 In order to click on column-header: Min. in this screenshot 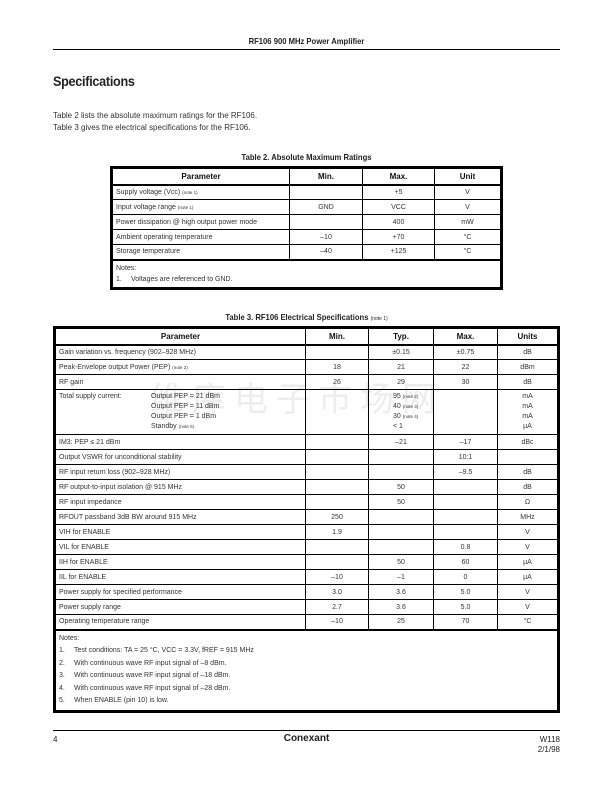, I will do `click(337, 336)`.